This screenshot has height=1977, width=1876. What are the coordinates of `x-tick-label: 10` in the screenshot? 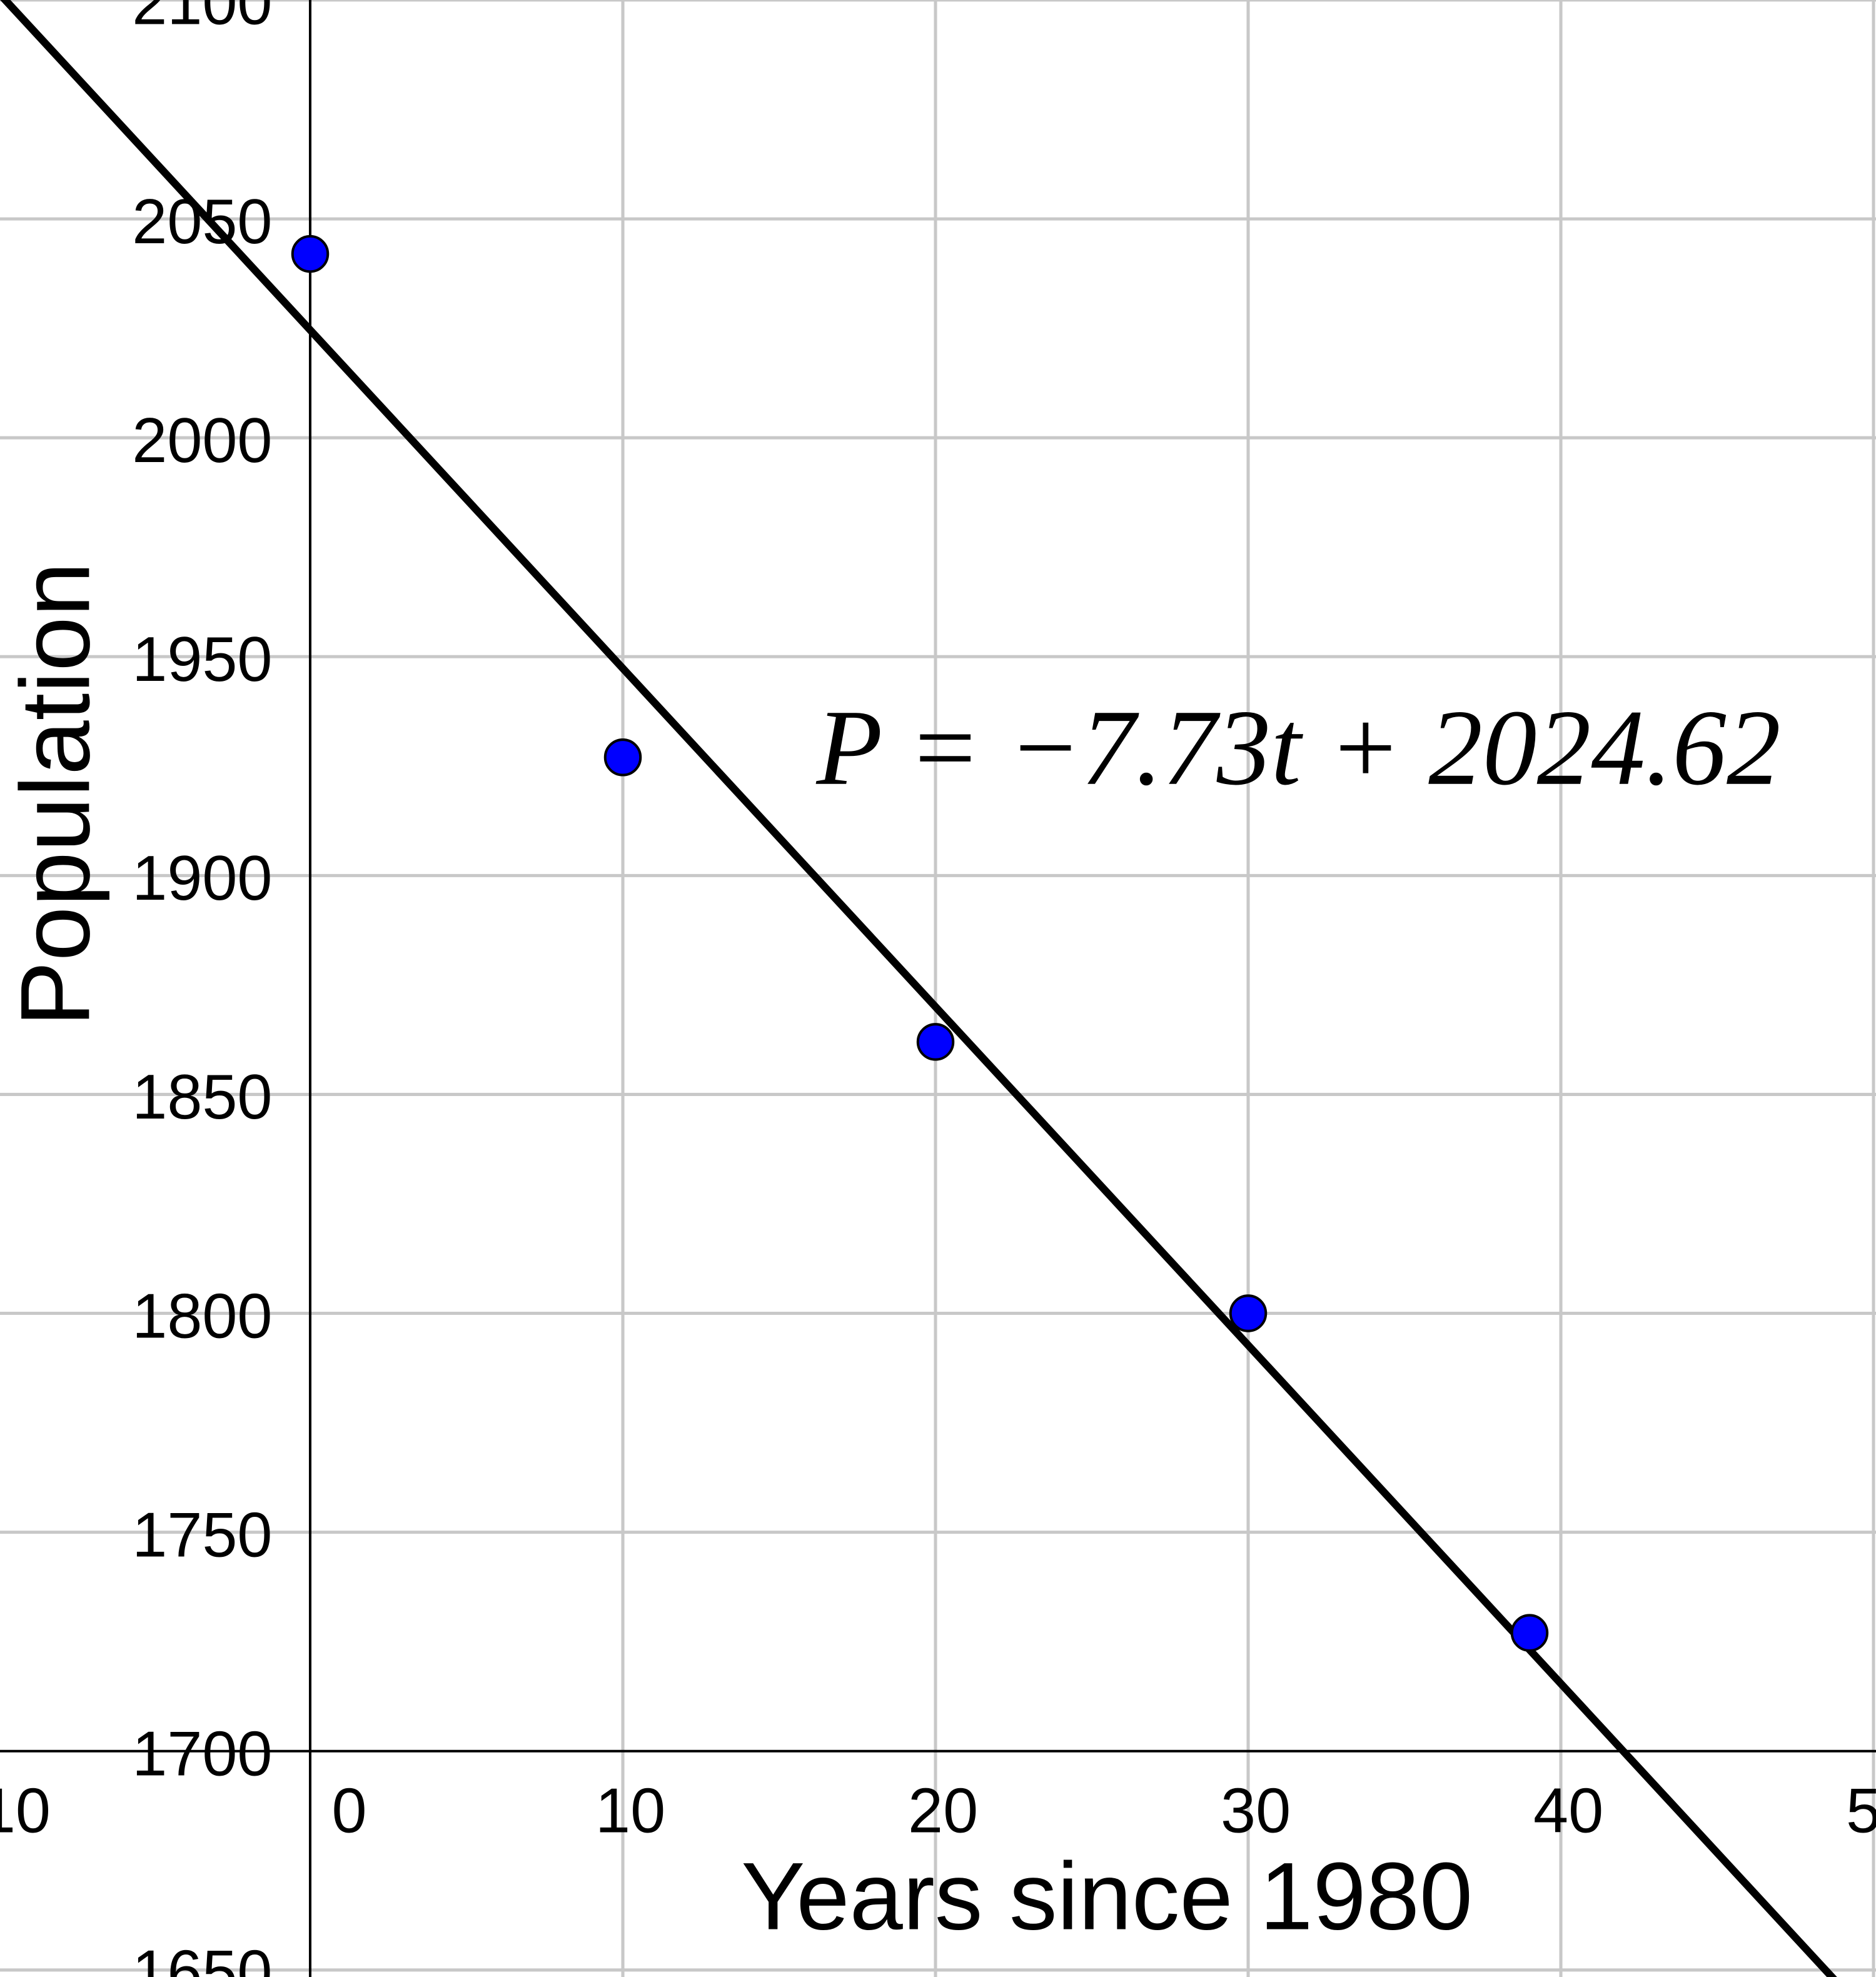 It's located at (630, 1811).